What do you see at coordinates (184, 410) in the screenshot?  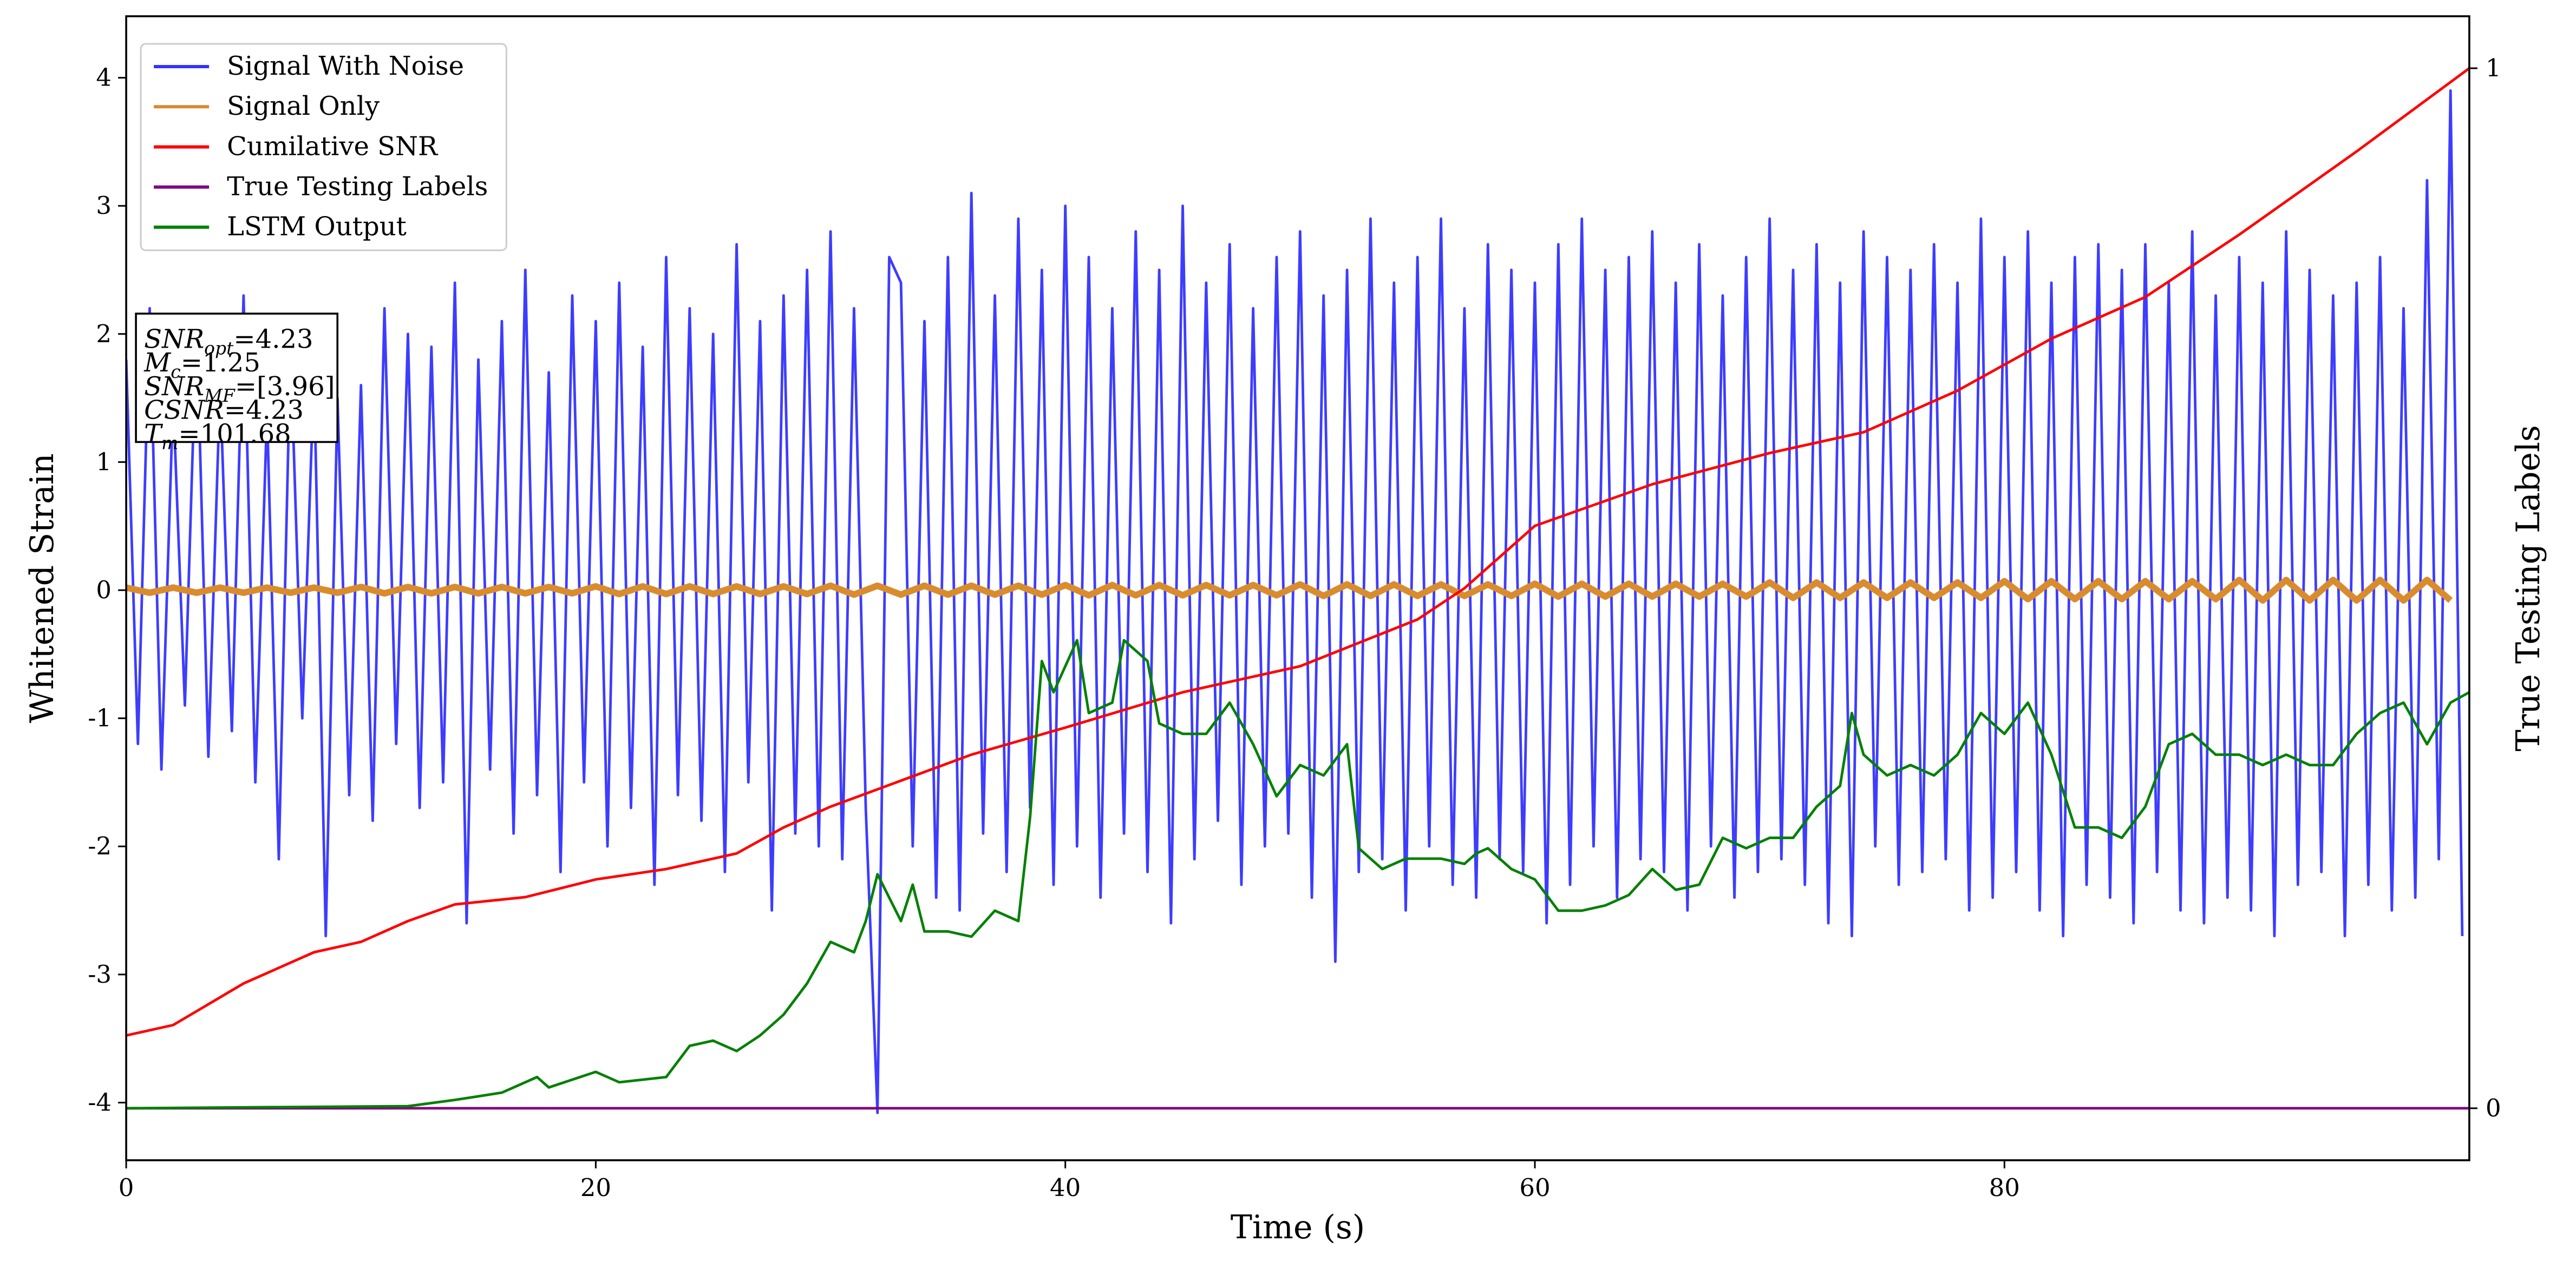 I see `annotation-symbol: CSNR` at bounding box center [184, 410].